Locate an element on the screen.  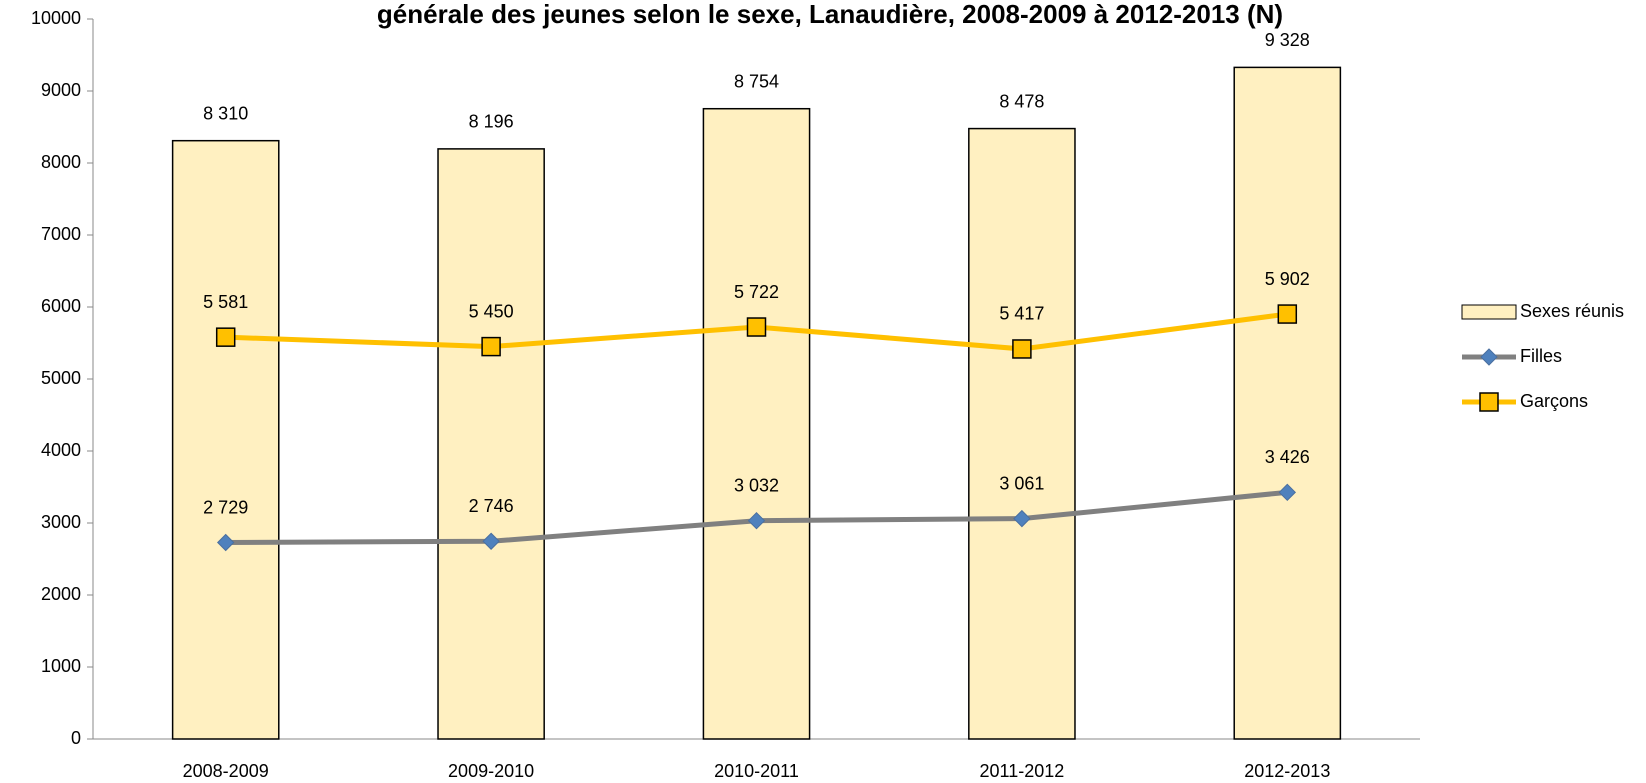
data-label: 8 196 is located at coordinates (491, 122).